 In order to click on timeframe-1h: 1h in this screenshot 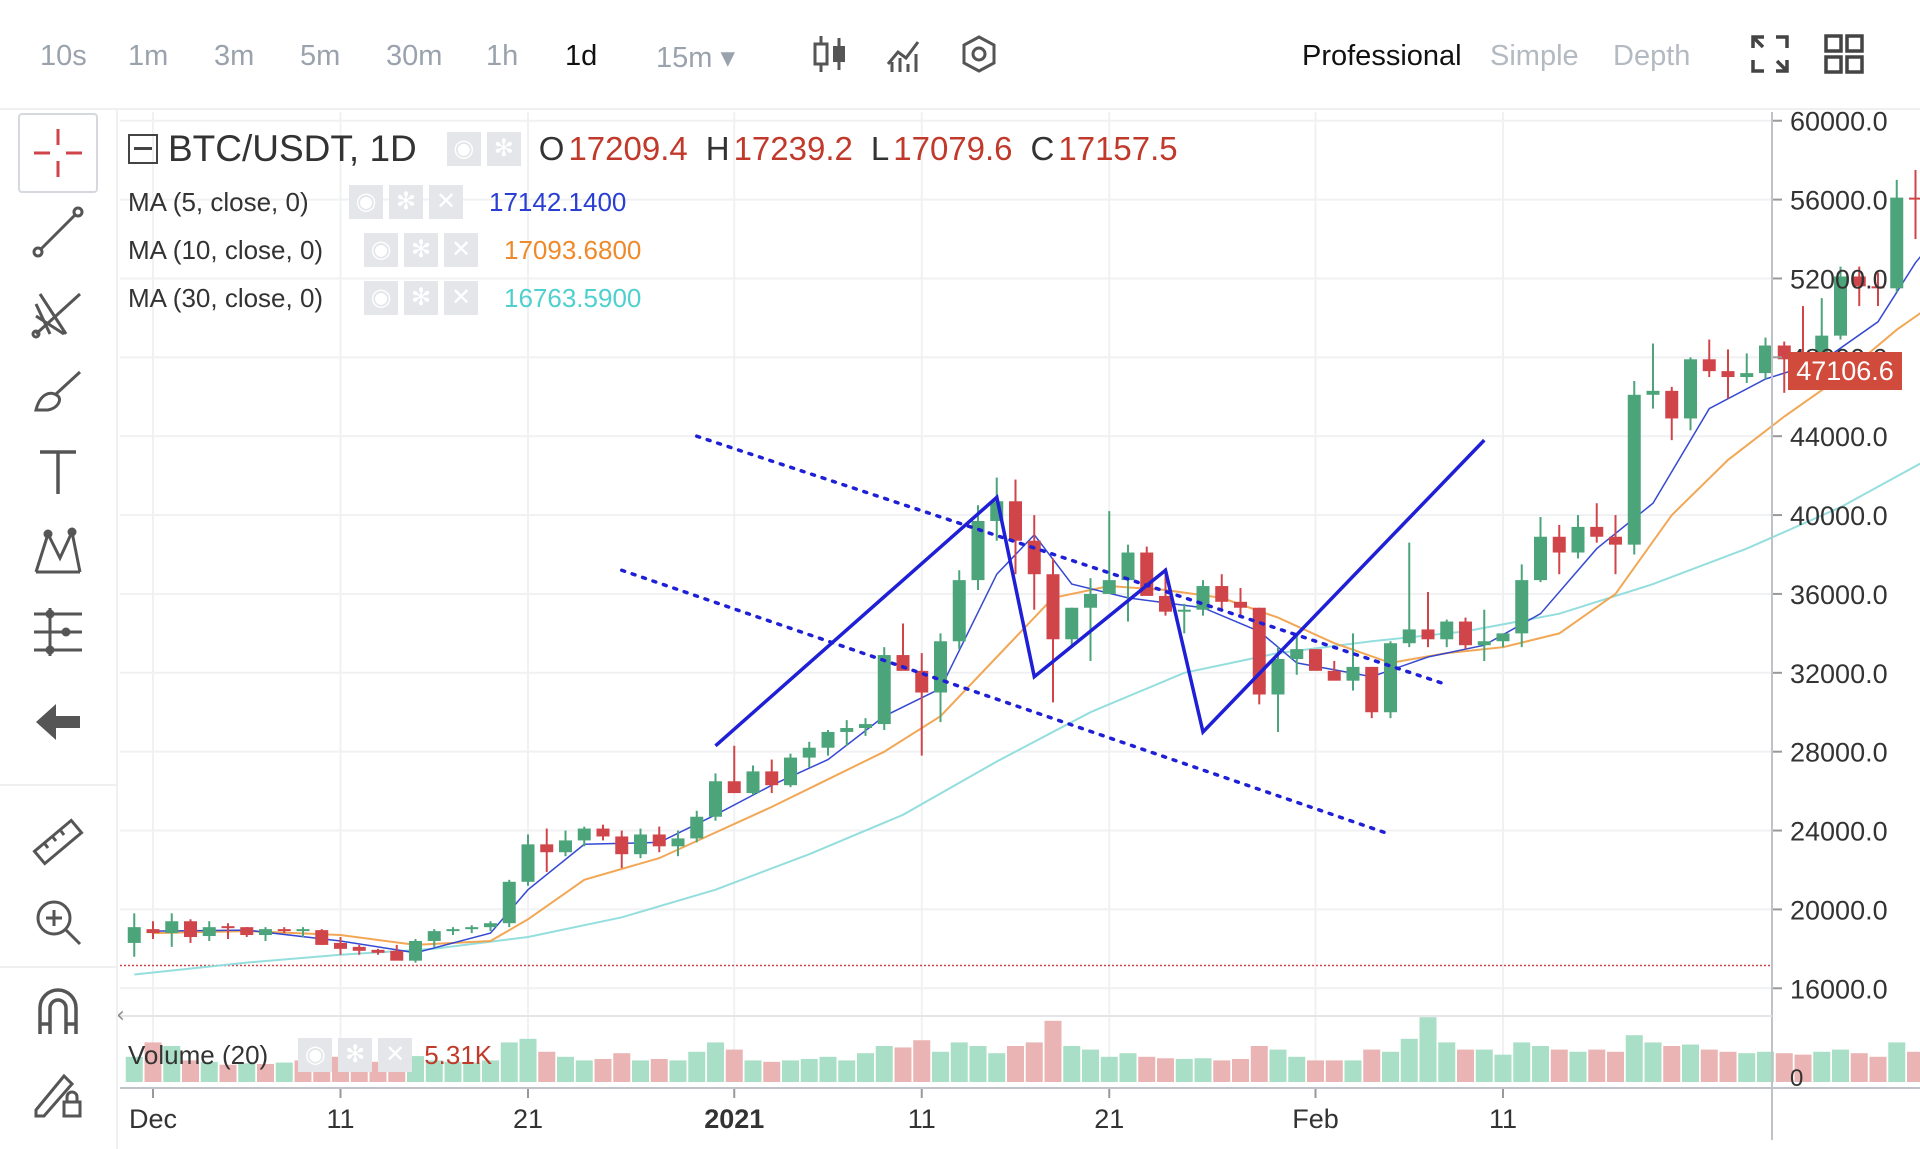, I will do `click(502, 56)`.